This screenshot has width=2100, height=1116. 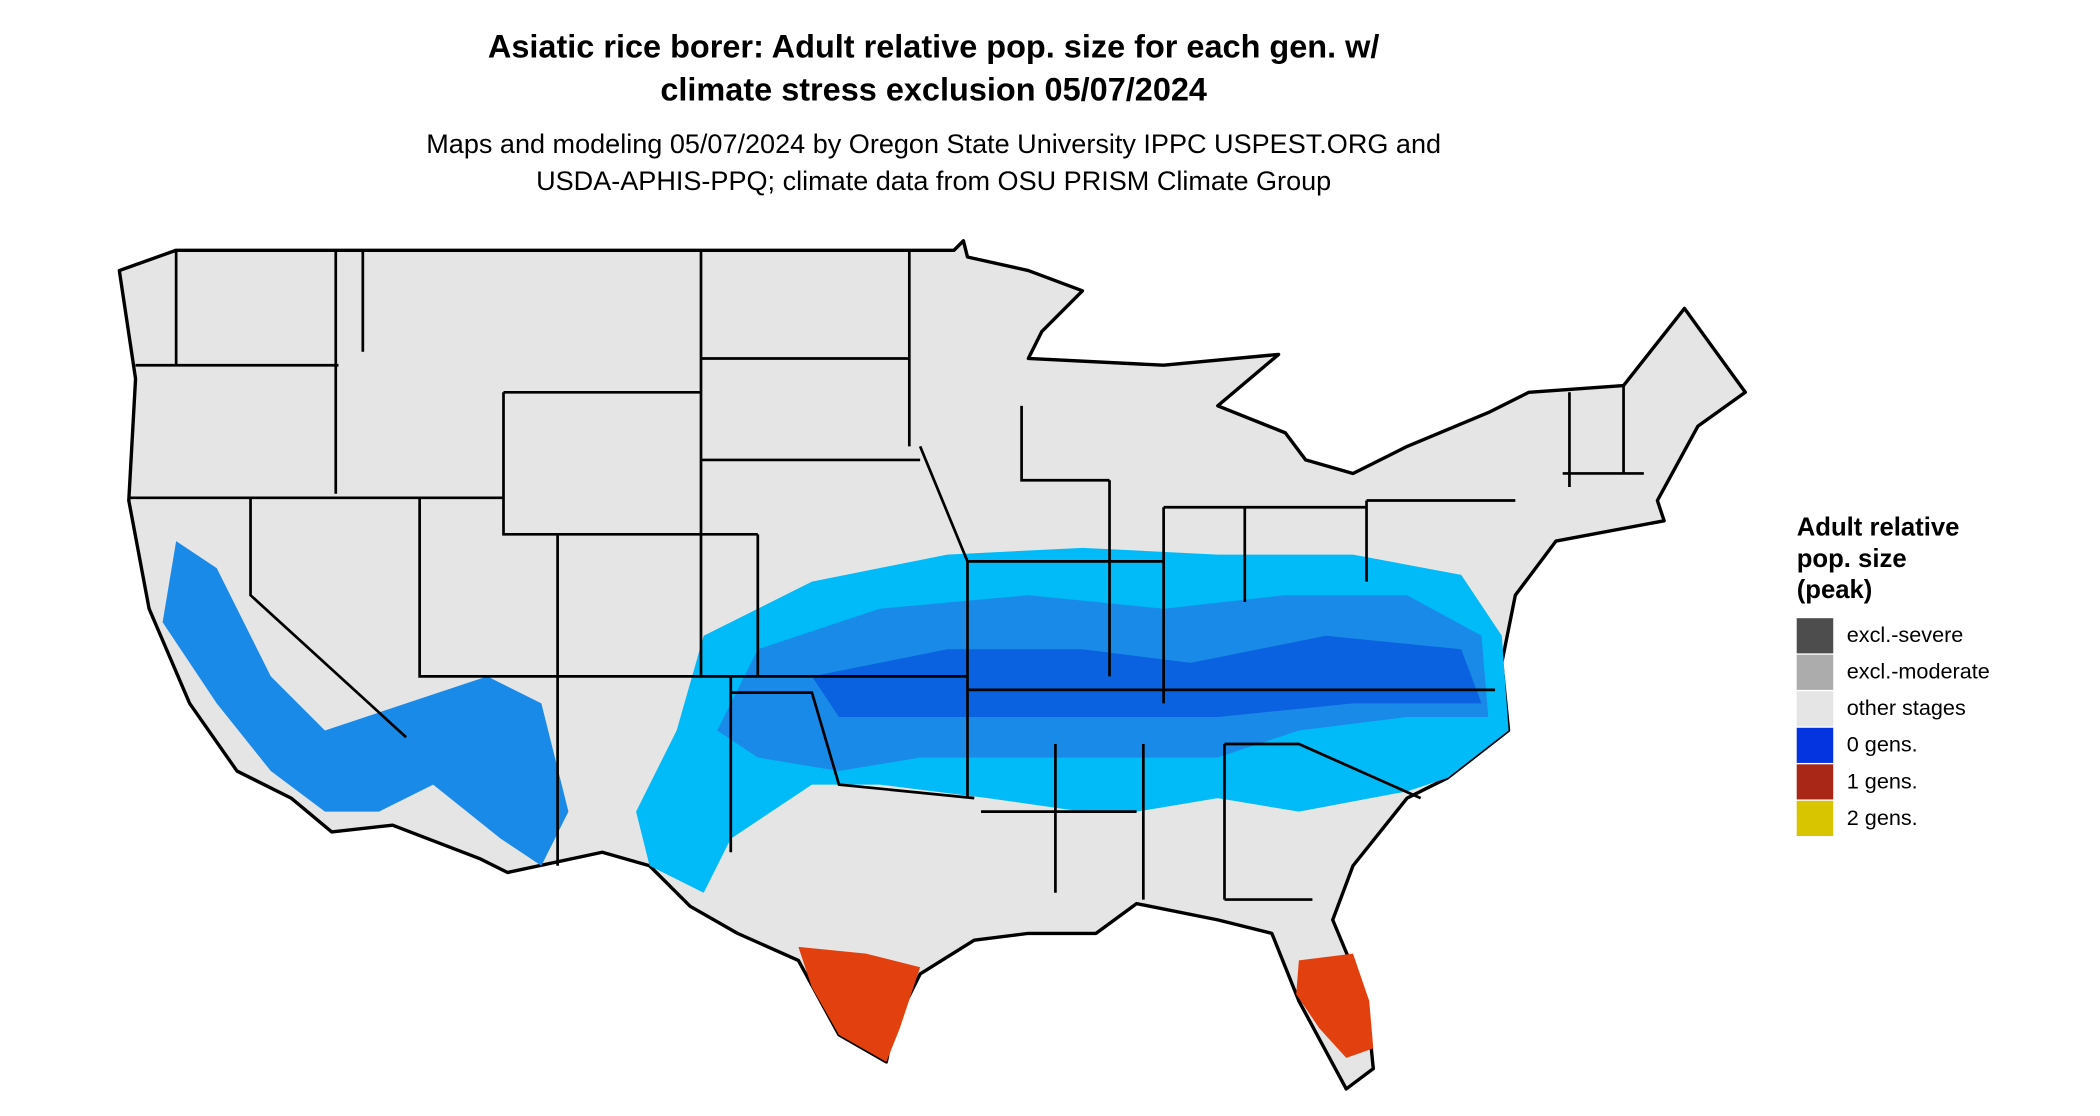 I want to click on legend-label: 2 gens., so click(x=1882, y=817).